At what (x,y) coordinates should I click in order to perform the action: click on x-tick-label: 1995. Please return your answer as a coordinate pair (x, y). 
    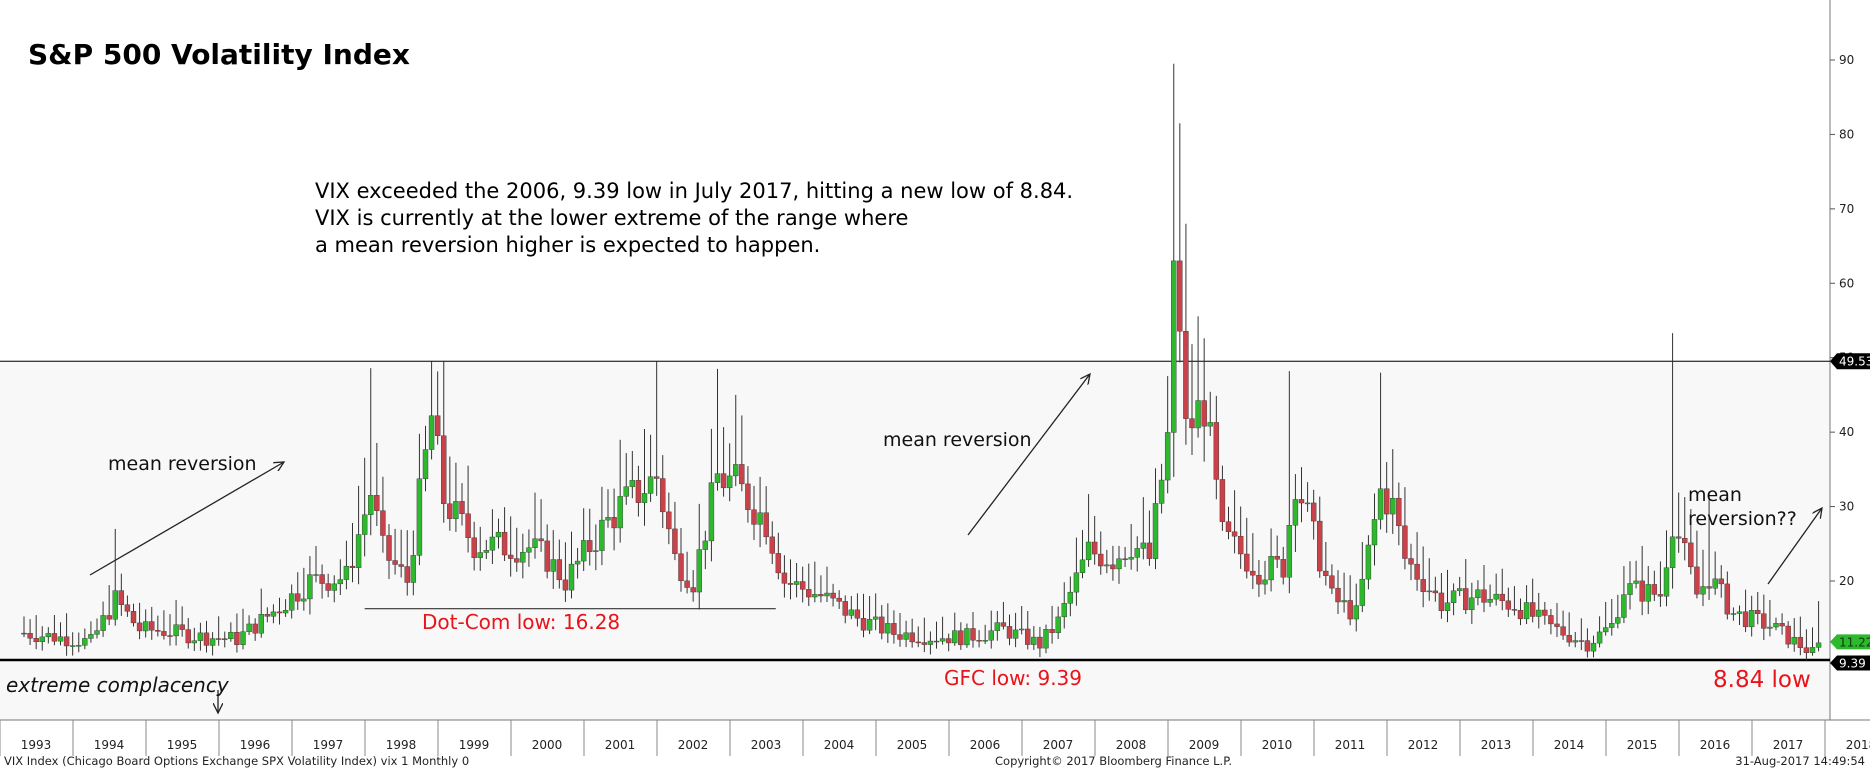
    Looking at the image, I should click on (182, 745).